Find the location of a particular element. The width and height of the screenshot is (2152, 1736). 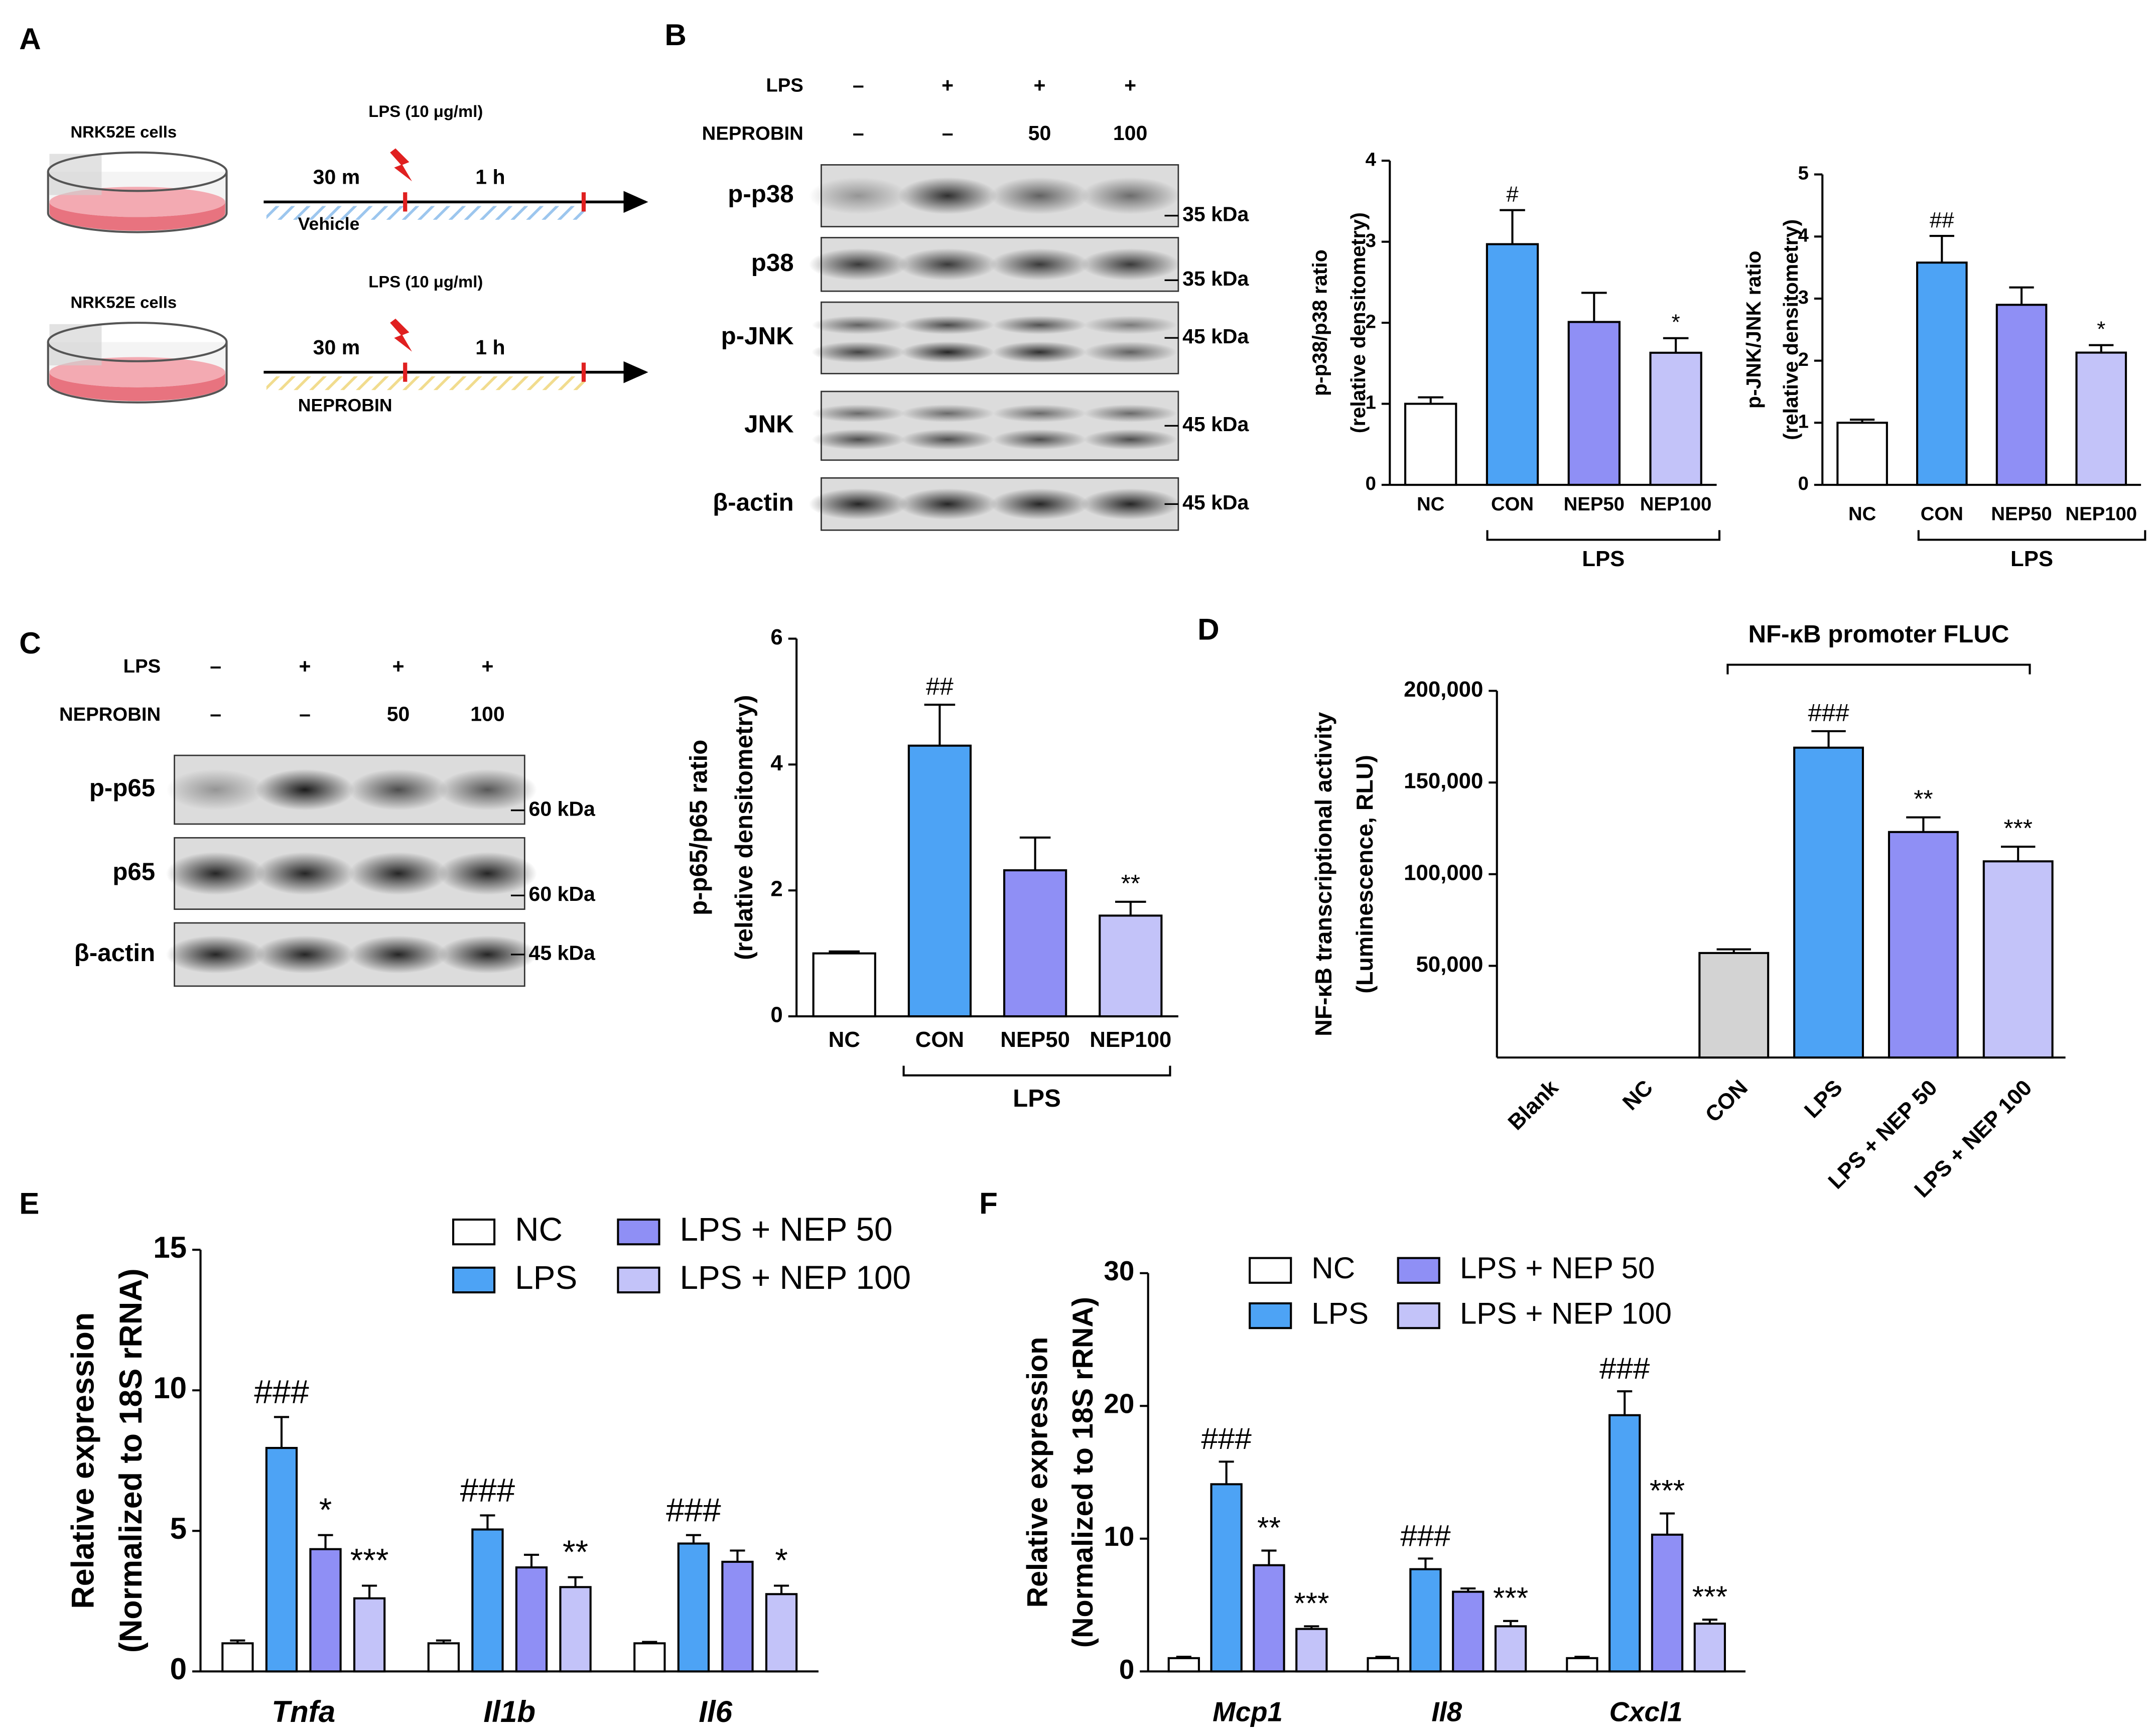

y-tick-label: 30 is located at coordinates (1119, 1270).